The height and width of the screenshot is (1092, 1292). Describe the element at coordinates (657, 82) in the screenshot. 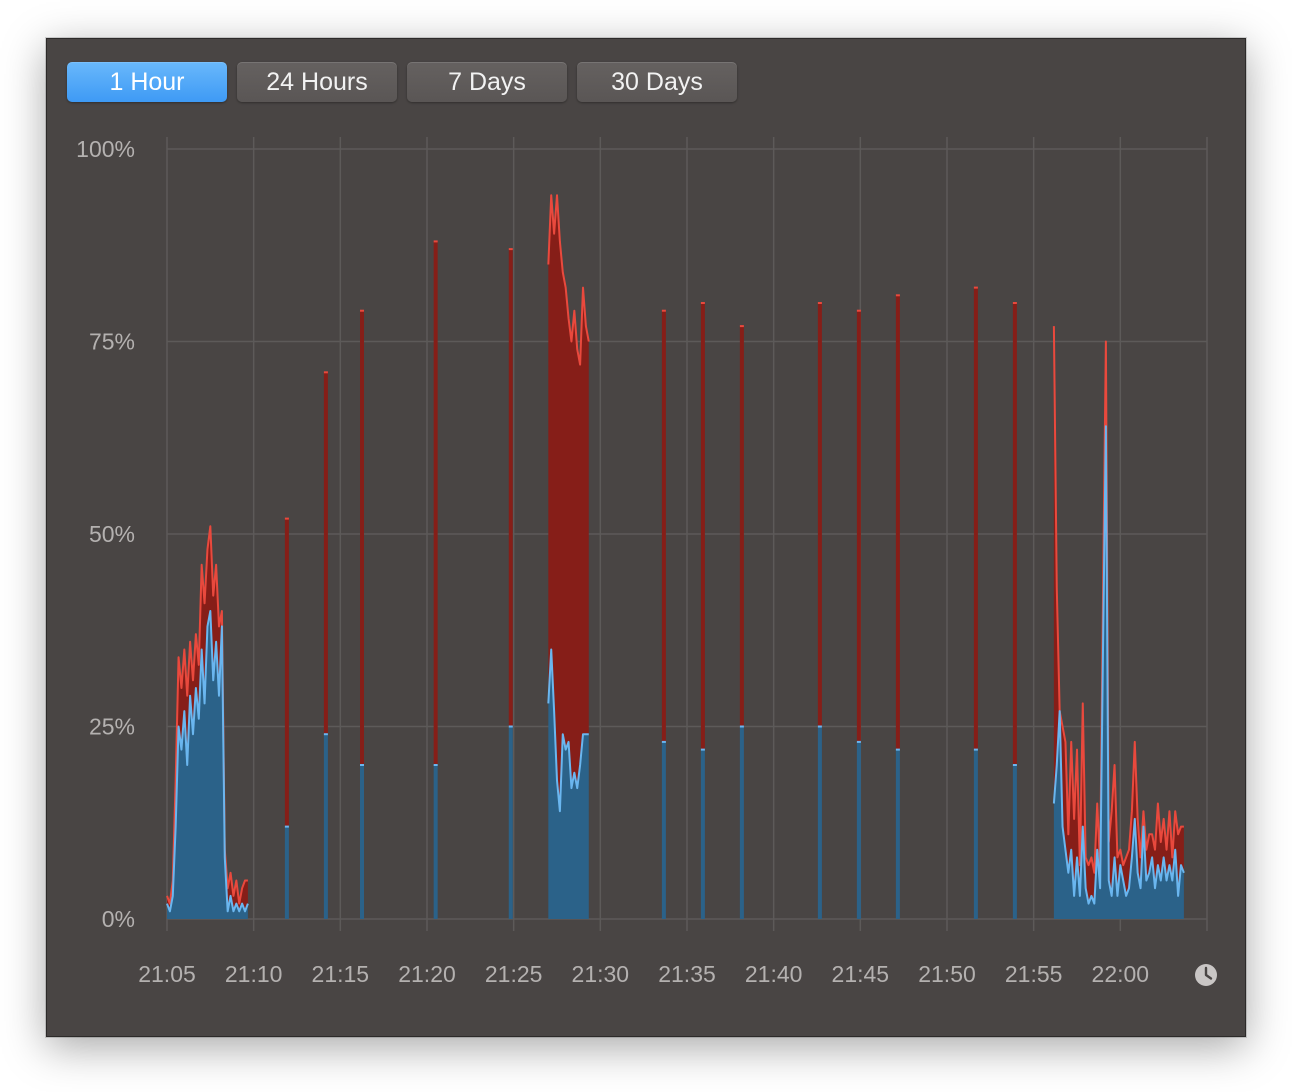

I see `tab-30-days: 30 Days` at that location.